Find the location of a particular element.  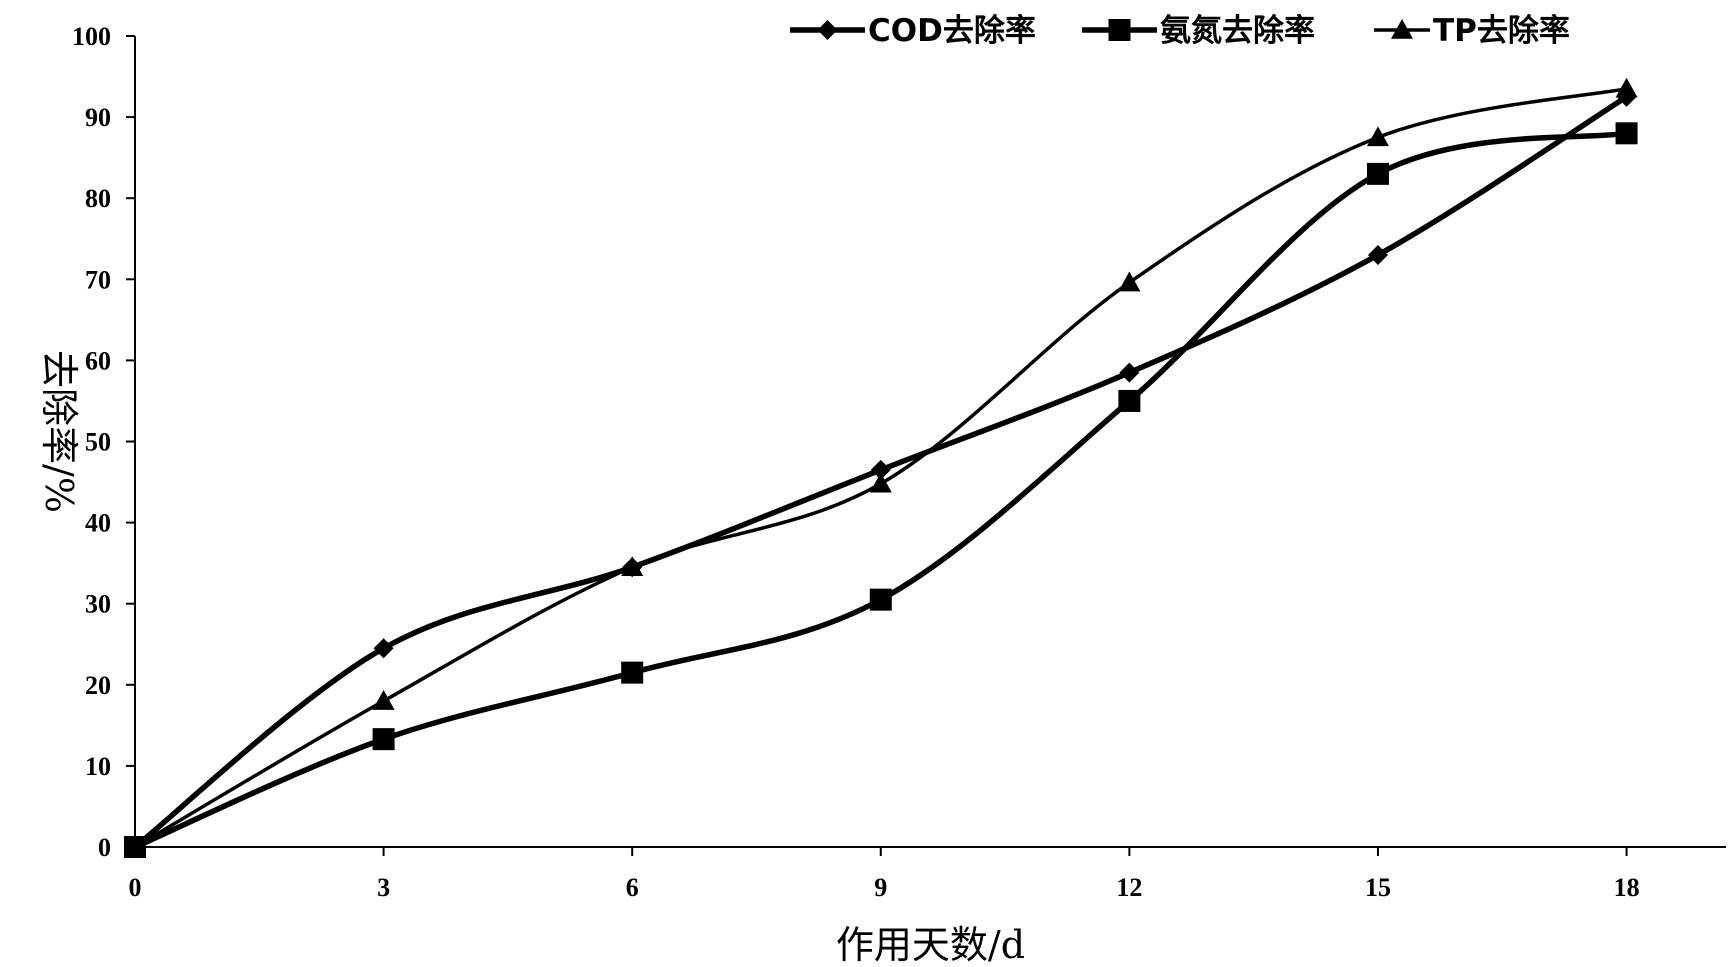

x-tick-label: 6 is located at coordinates (632, 887).